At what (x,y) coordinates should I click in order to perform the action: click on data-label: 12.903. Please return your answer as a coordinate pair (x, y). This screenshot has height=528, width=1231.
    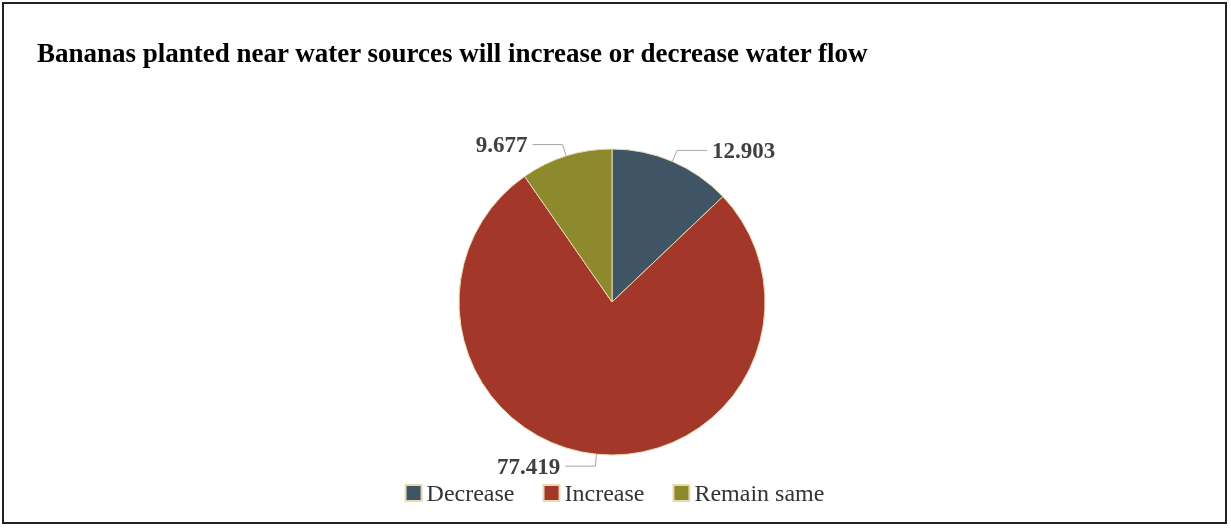
    Looking at the image, I should click on (744, 150).